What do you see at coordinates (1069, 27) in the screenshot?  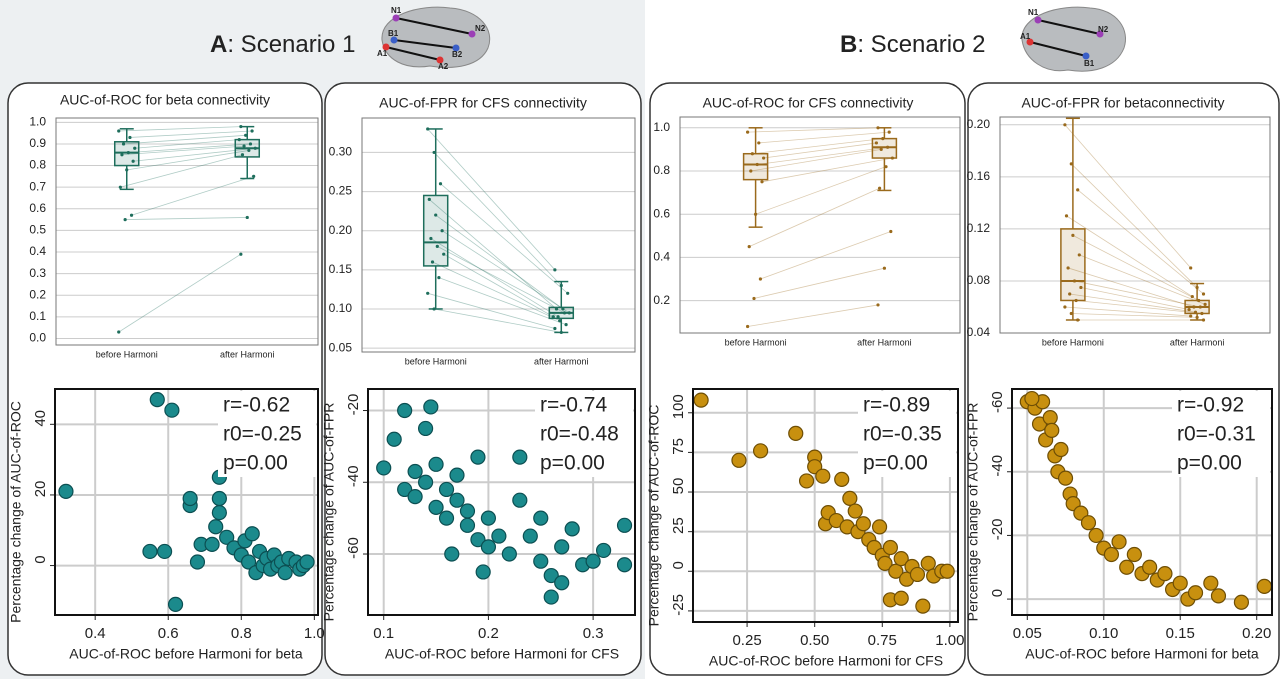 I see `electrode-link` at bounding box center [1069, 27].